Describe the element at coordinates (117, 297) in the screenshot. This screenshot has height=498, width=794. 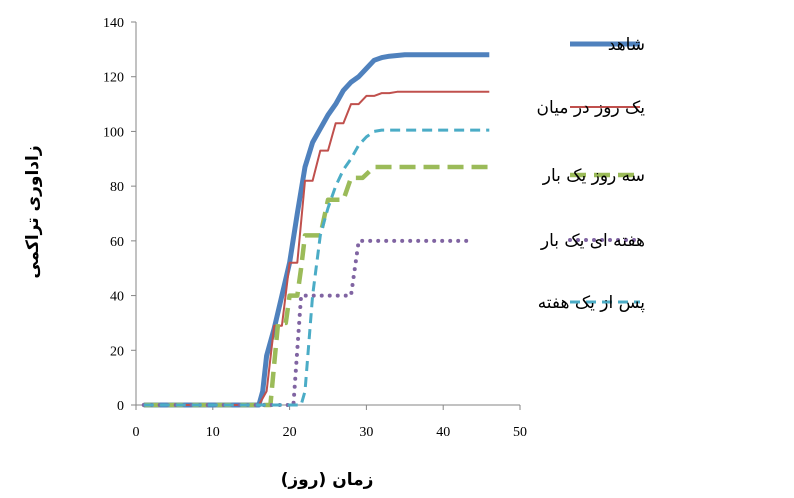
I see `y-tick-label: 40` at that location.